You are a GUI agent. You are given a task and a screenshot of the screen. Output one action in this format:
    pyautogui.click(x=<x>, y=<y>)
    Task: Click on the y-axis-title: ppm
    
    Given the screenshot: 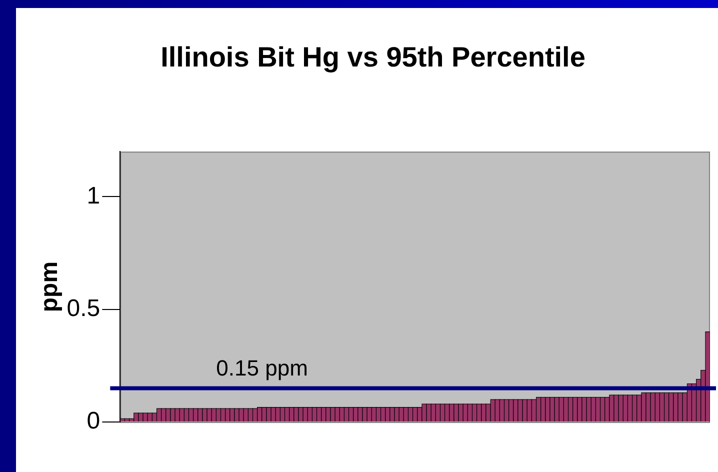 What is the action you would take?
    pyautogui.click(x=50, y=286)
    